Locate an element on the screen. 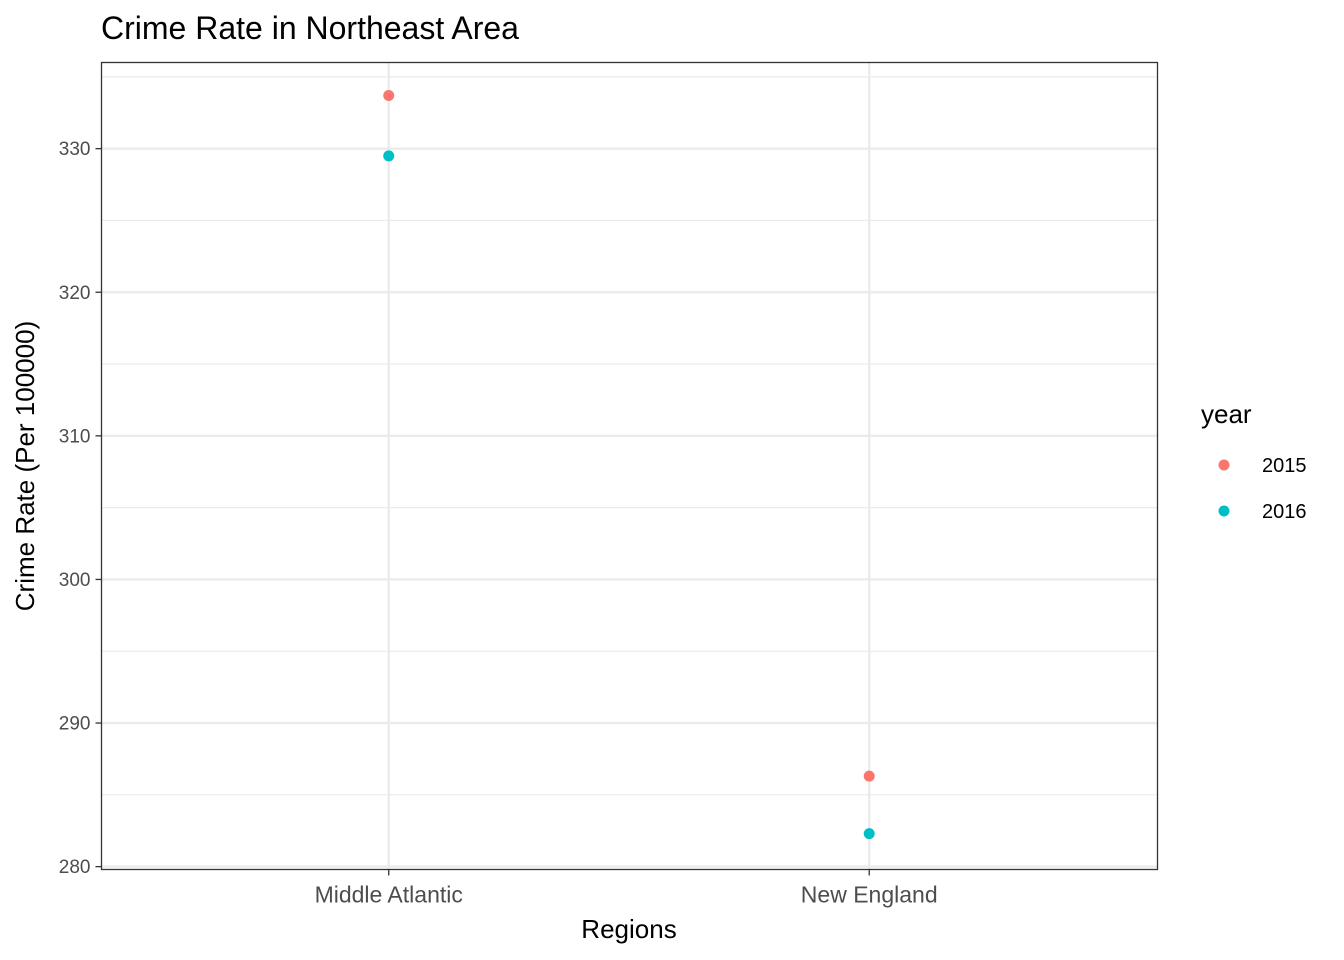  y-tick-label: 290 is located at coordinates (75, 724).